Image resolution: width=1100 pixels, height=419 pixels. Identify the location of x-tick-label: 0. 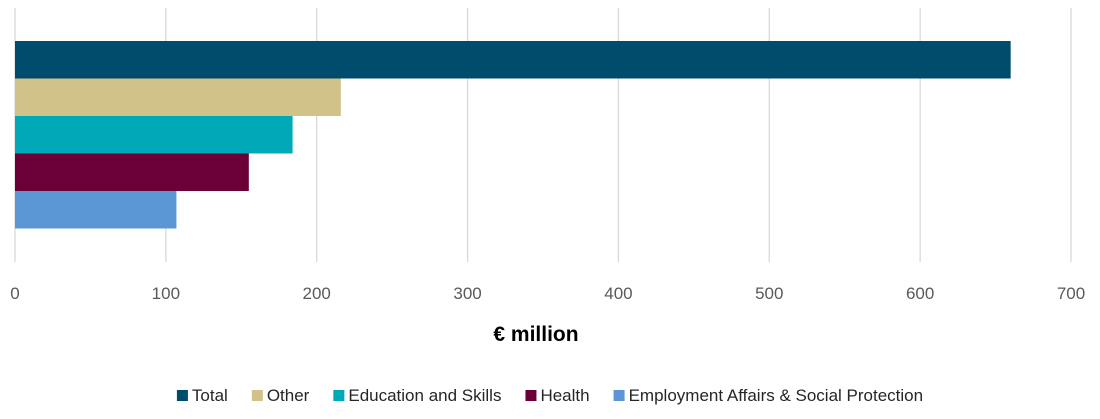
(14, 293).